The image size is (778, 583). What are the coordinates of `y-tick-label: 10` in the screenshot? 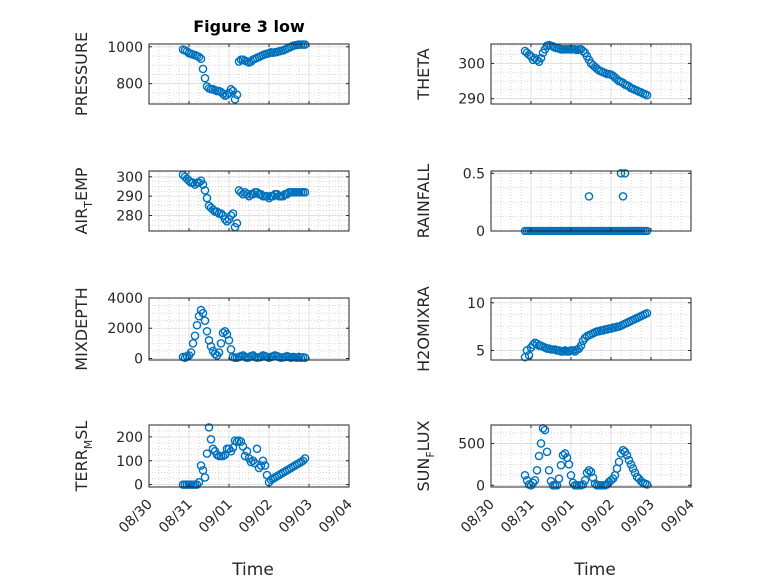 It's located at (476, 304).